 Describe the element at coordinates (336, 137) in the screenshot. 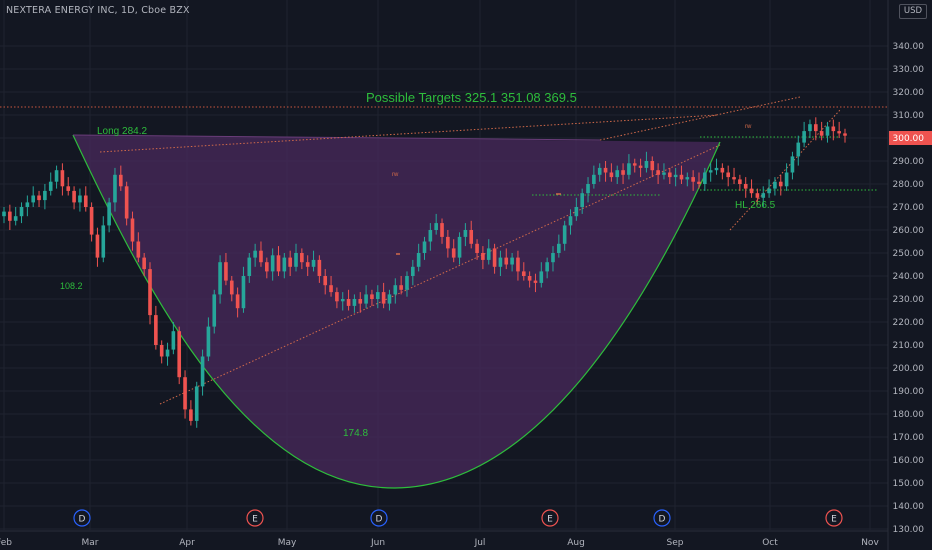

I see `cup-rim` at that location.